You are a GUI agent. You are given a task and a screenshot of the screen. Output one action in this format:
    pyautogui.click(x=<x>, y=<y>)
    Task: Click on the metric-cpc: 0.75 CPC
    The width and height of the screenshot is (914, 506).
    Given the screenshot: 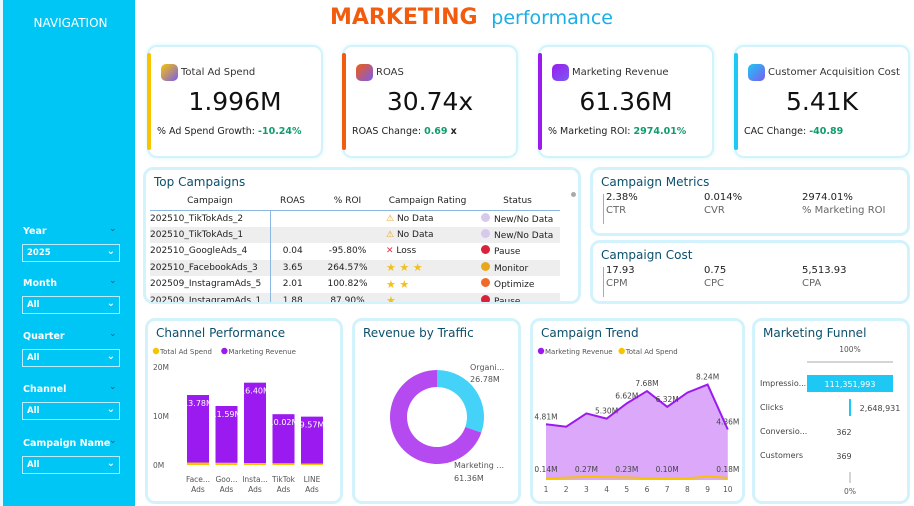 What is the action you would take?
    pyautogui.click(x=715, y=277)
    